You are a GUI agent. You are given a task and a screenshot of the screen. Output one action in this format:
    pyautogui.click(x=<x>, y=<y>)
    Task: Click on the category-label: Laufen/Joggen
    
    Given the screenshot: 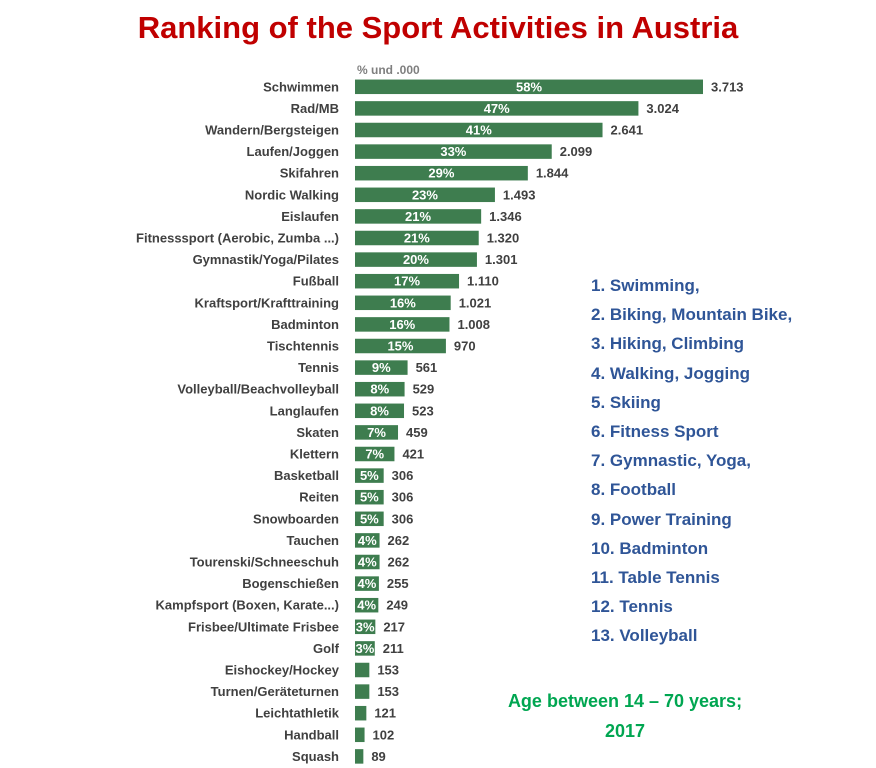 What is the action you would take?
    pyautogui.click(x=293, y=151)
    